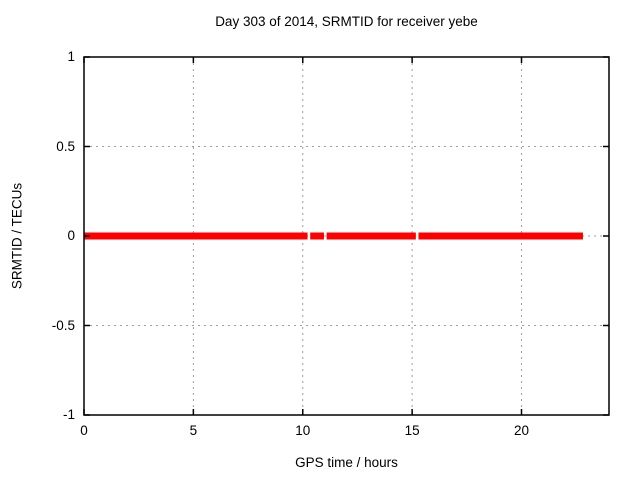  I want to click on y-tick-label: 0.5, so click(65, 146).